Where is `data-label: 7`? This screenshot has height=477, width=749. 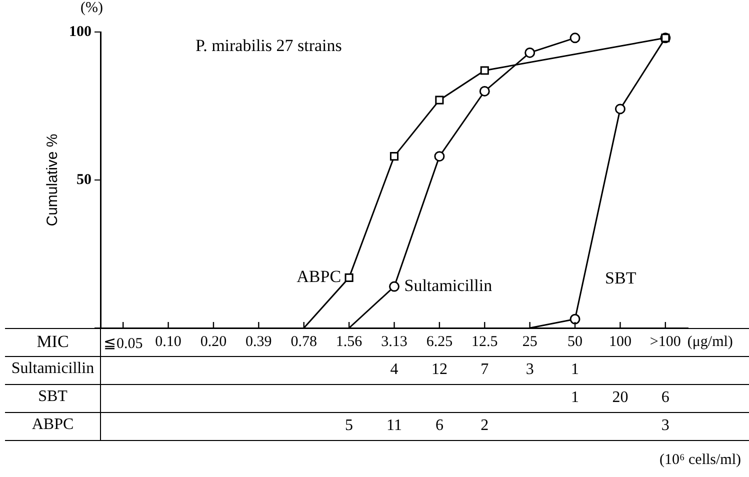 data-label: 7 is located at coordinates (485, 370).